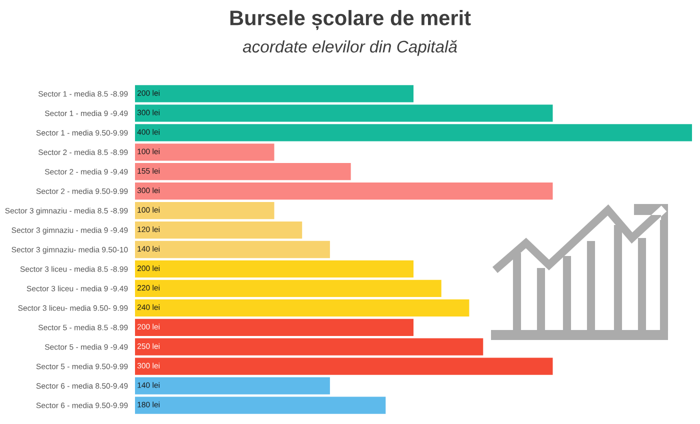  I want to click on chart-subtitle: acordate elevilor din Capitală, so click(349, 48).